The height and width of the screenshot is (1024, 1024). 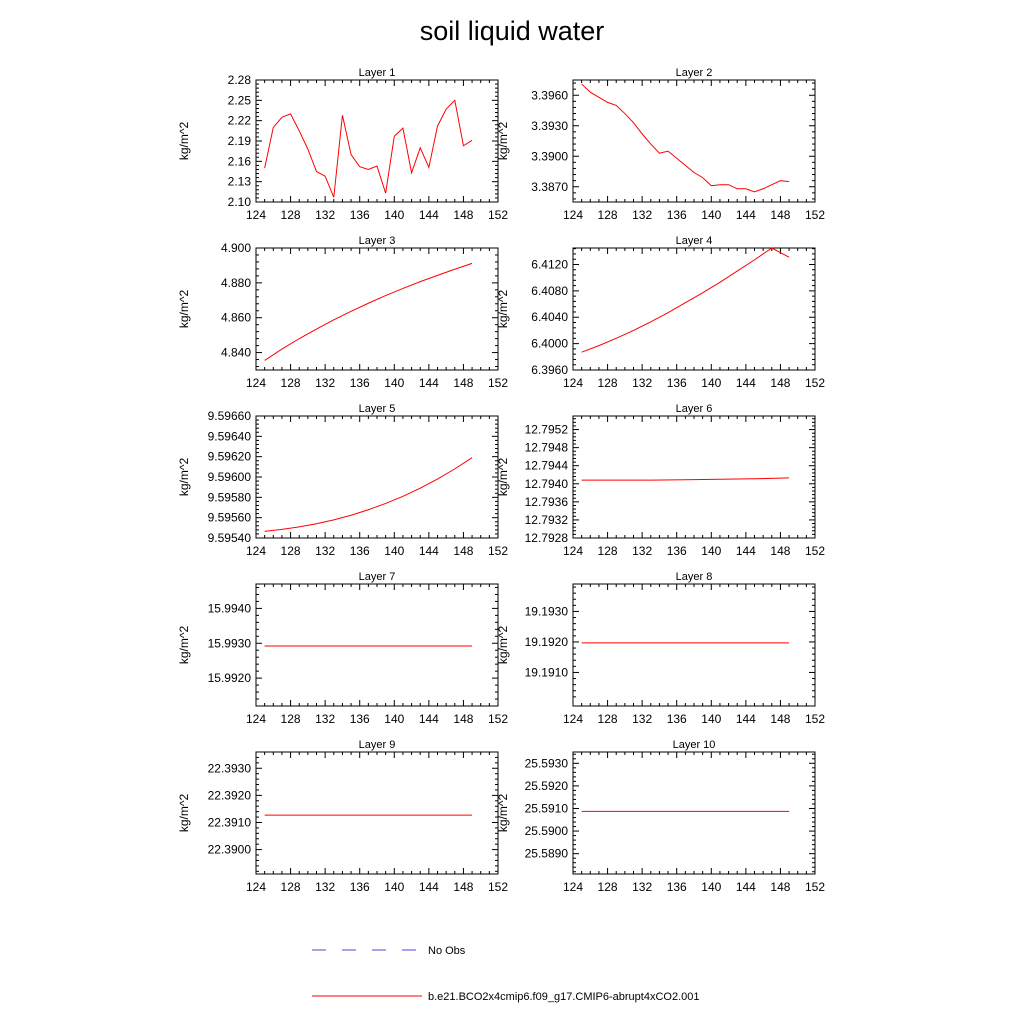 I want to click on y-tick-label: 3.3900, so click(x=549, y=156).